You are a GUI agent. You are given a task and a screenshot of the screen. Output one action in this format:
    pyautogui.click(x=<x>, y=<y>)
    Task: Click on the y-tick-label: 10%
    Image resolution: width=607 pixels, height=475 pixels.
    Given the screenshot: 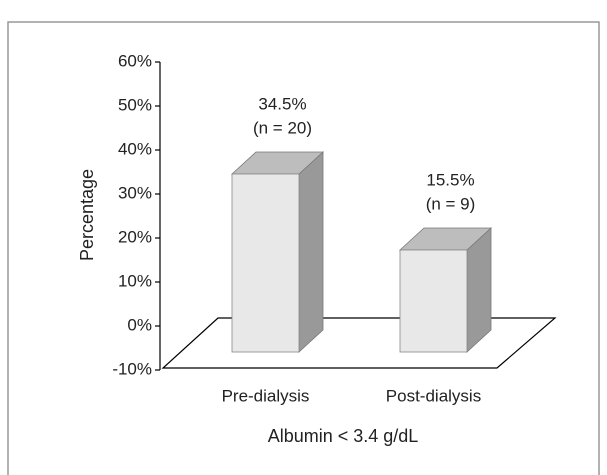 What is the action you would take?
    pyautogui.click(x=135, y=280)
    